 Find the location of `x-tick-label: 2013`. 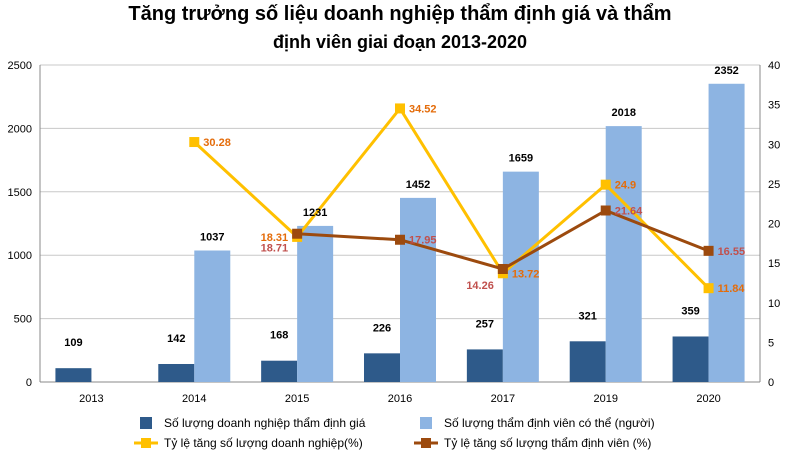

x-tick-label: 2013 is located at coordinates (91, 399).